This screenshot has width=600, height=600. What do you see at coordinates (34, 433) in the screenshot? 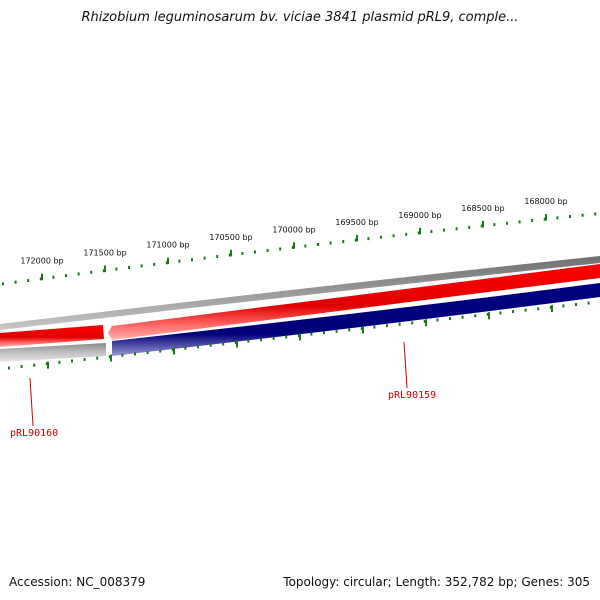
I see `gene-label-pRL90160: pRL90160` at bounding box center [34, 433].